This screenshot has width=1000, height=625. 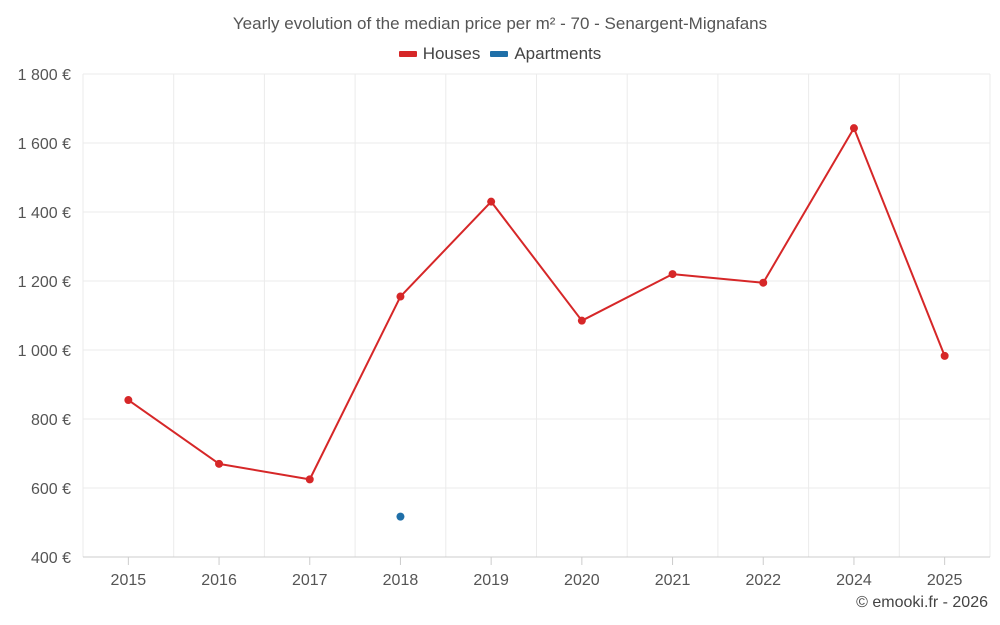 I want to click on legend: Houses Apartments, so click(x=500, y=54).